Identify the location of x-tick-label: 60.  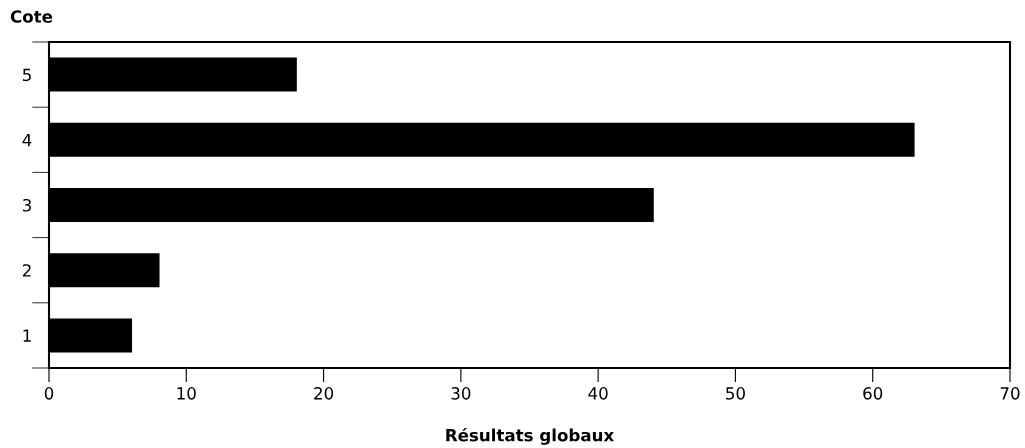
(873, 393).